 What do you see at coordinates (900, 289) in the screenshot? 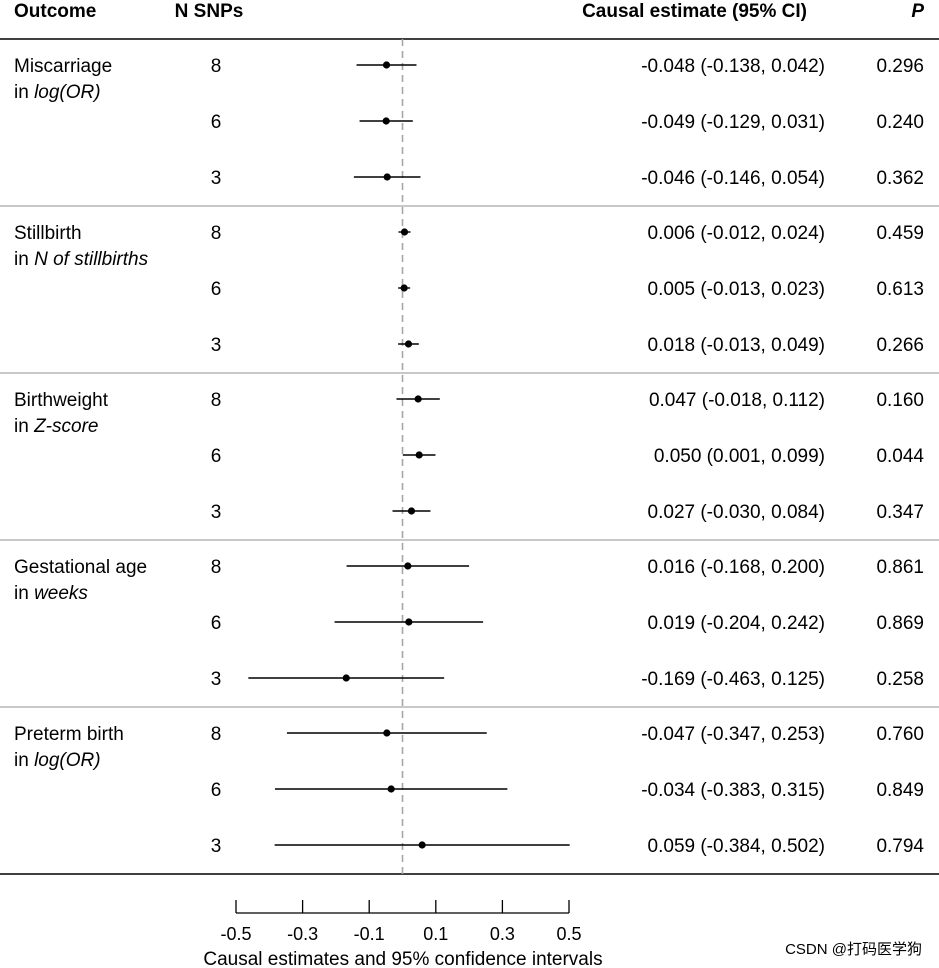
I see `p-value: 0.613` at bounding box center [900, 289].